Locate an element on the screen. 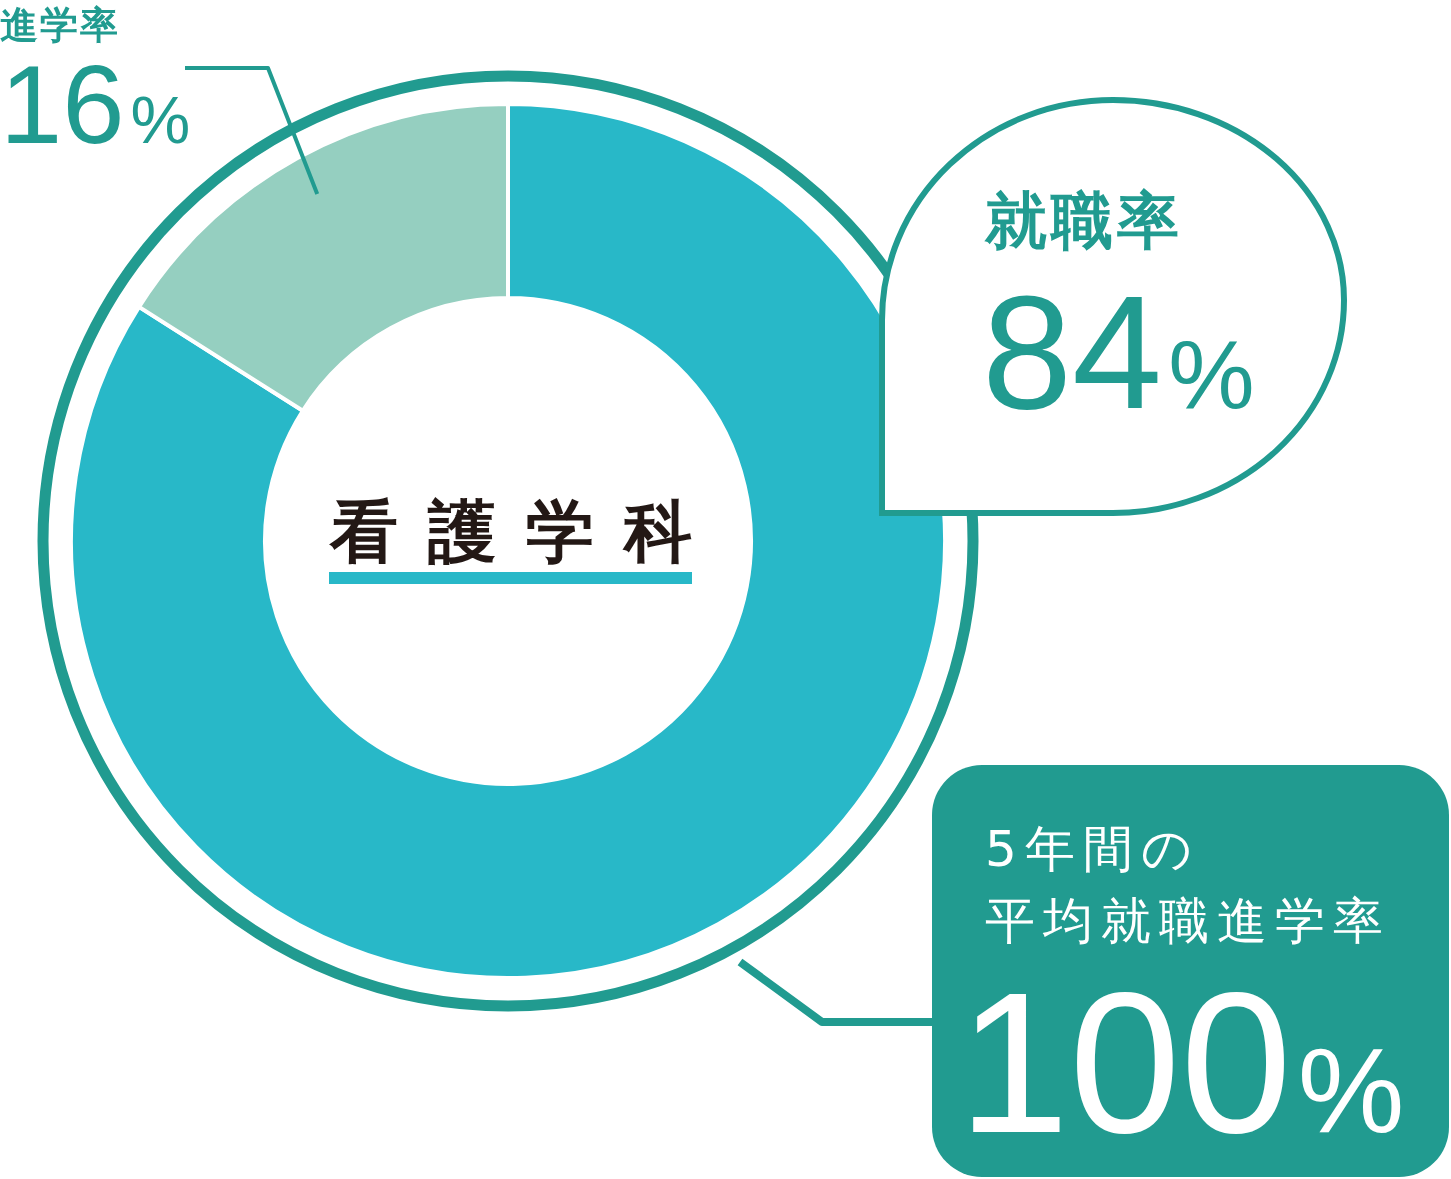 This screenshot has width=1451, height=1179. annotation: 5年間の is located at coordinates (1092, 849).